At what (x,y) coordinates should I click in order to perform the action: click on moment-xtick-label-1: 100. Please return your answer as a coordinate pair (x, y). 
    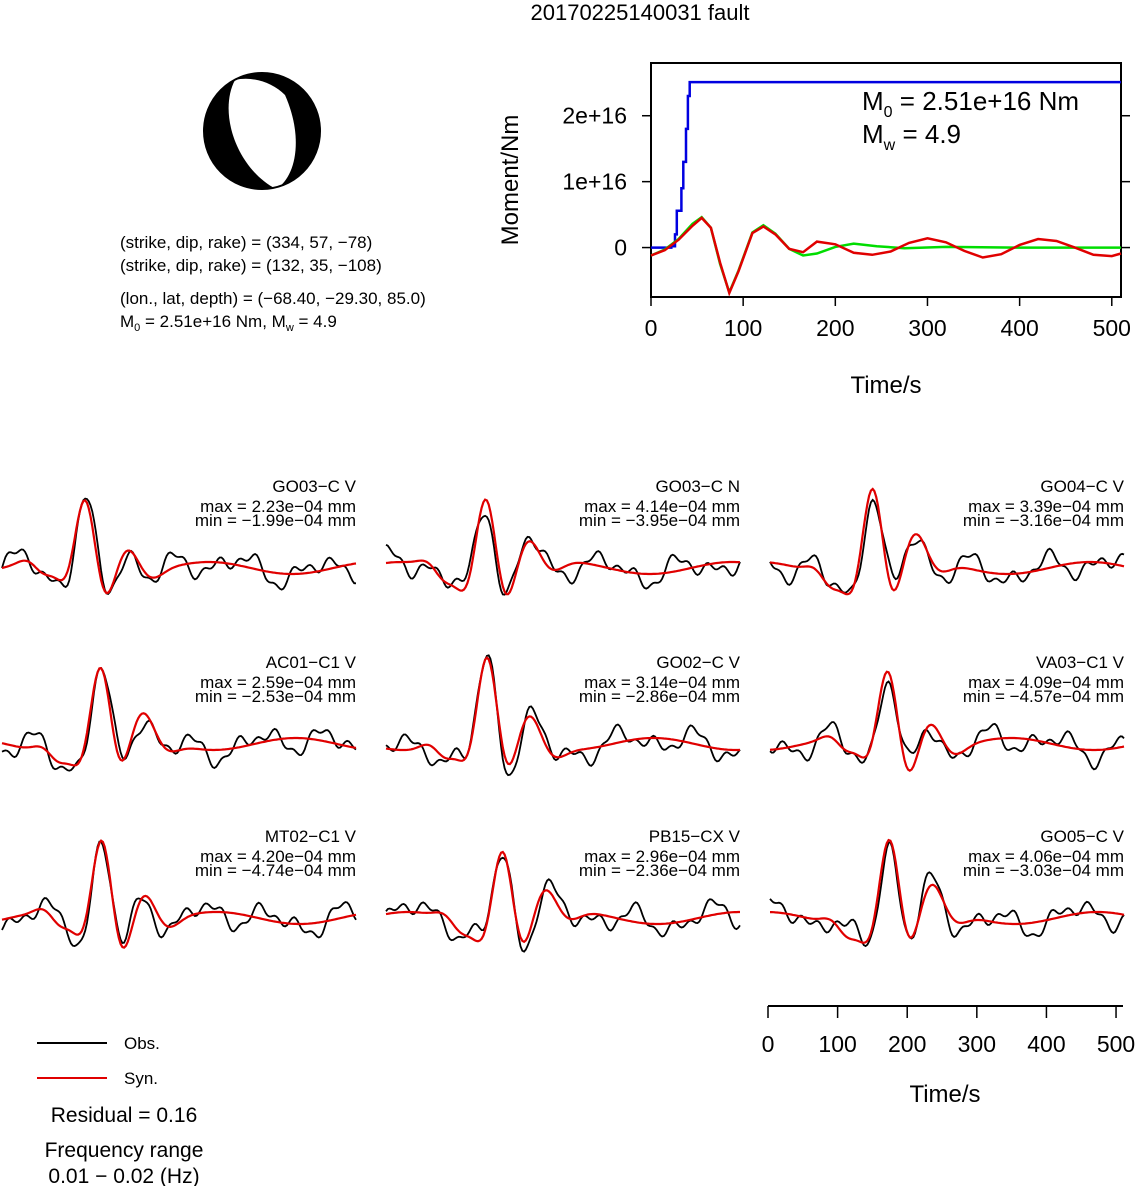
    Looking at the image, I should click on (743, 328).